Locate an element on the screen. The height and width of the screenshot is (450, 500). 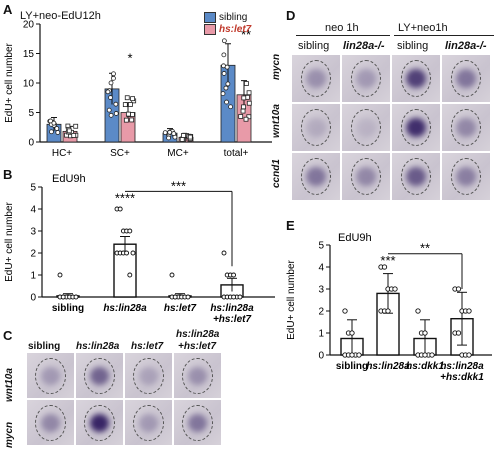
chart-a-y-tick-label: 10 is located at coordinates (29, 84).